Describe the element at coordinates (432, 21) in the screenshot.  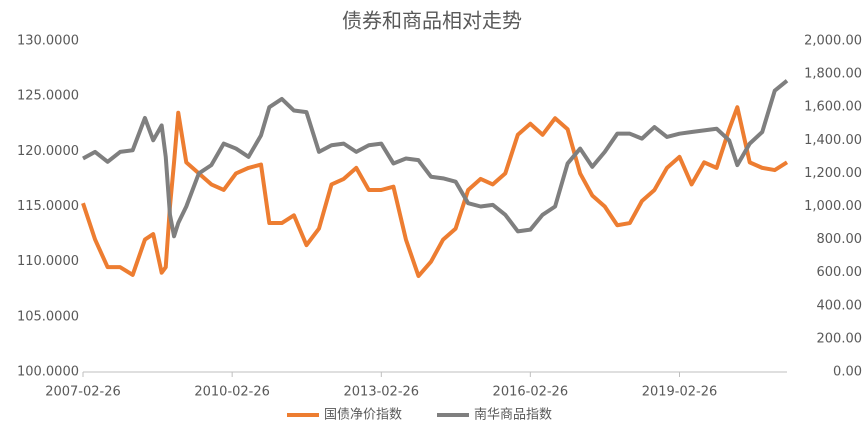
I see `chart-title: 债券和商品相对走势` at that location.